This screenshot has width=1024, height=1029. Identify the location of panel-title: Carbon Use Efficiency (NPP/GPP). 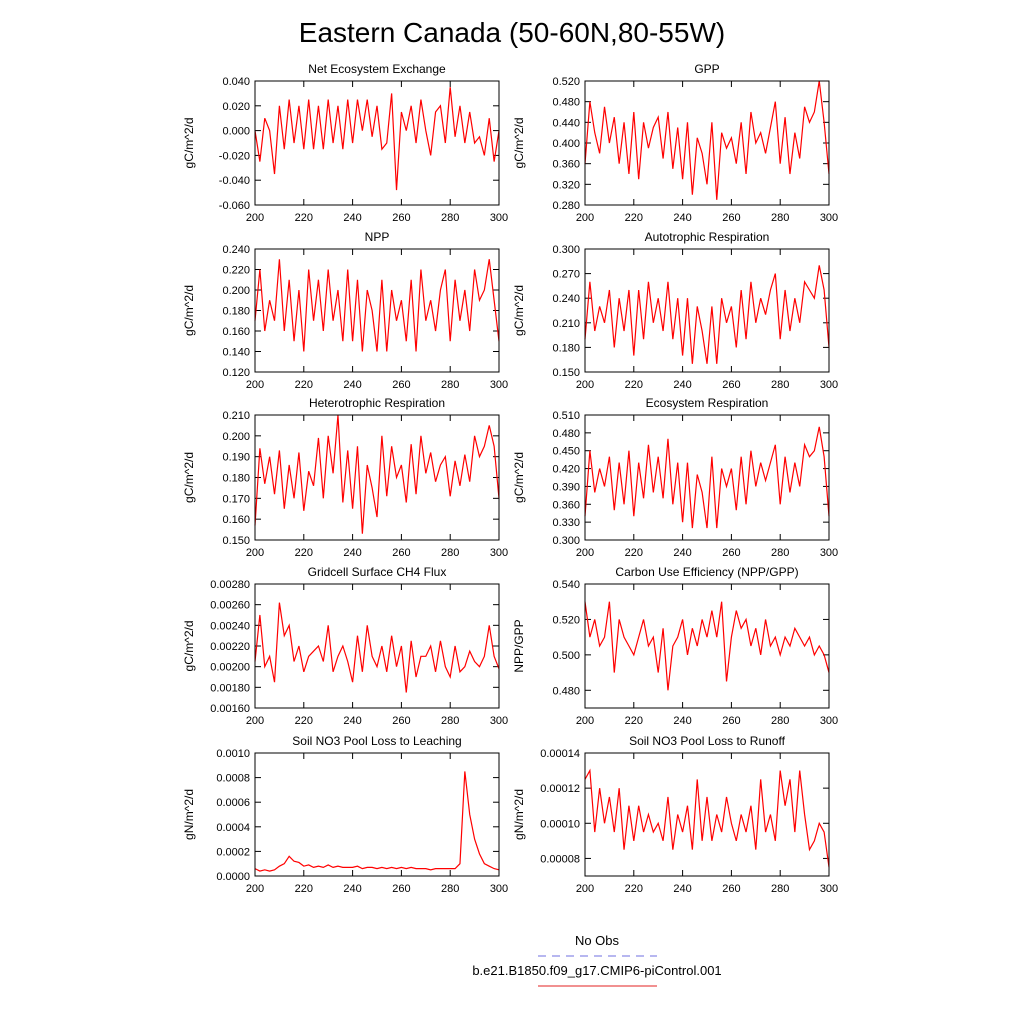
(706, 572).